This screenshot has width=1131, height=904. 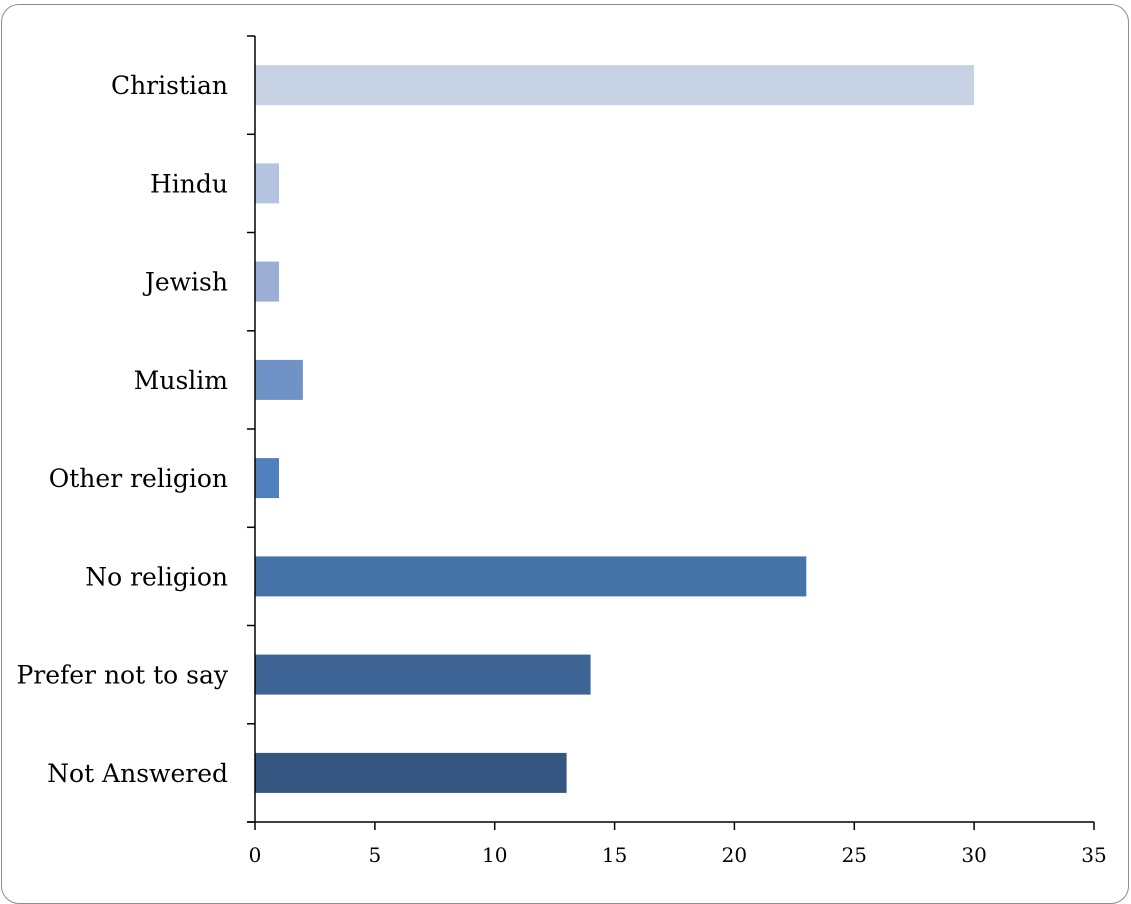 What do you see at coordinates (255, 855) in the screenshot?
I see `x-tick-label: 0` at bounding box center [255, 855].